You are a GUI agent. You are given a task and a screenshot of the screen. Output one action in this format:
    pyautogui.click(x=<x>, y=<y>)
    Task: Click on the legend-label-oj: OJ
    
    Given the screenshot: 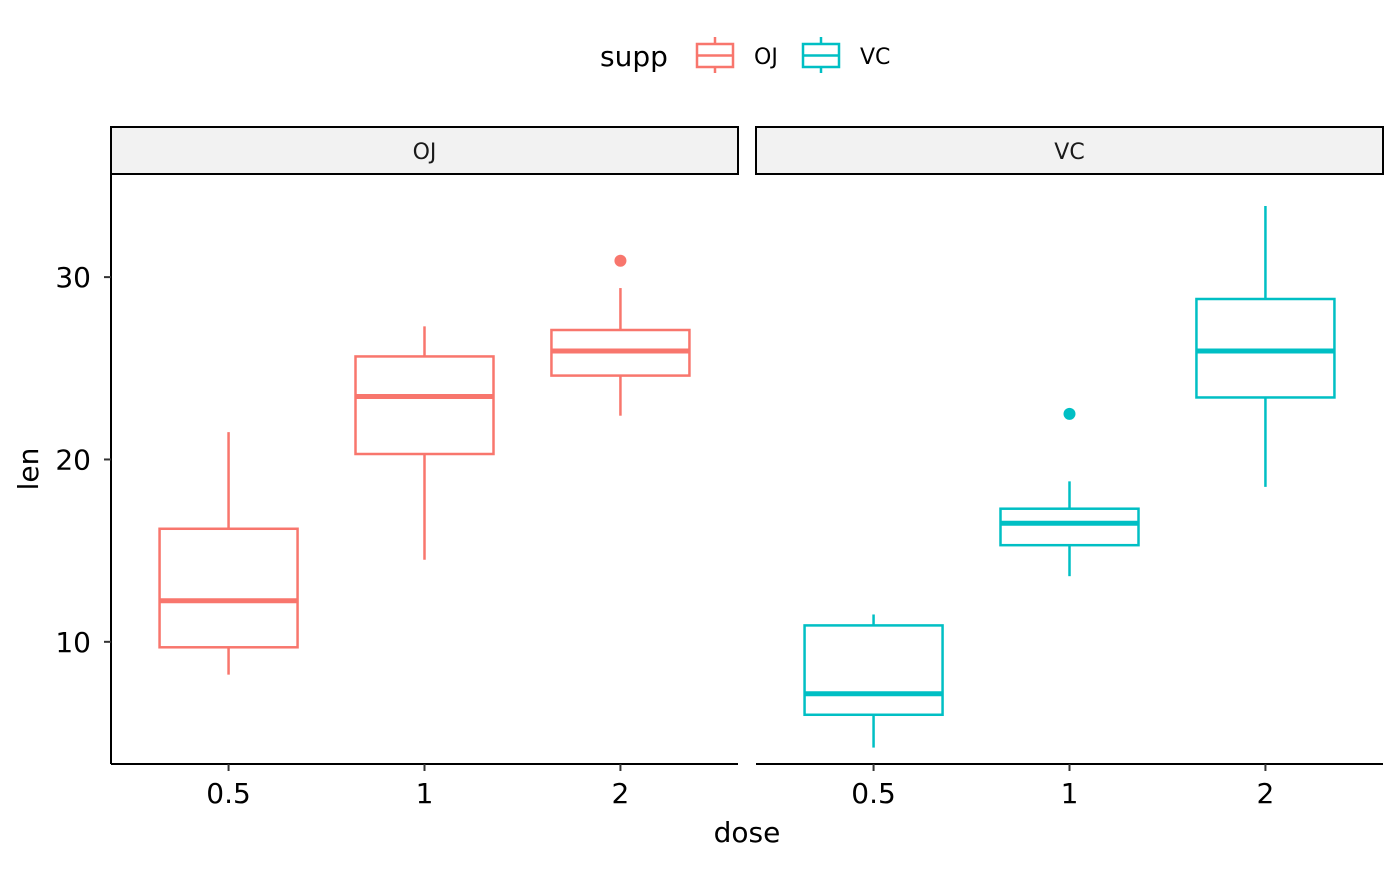 What is the action you would take?
    pyautogui.click(x=766, y=57)
    